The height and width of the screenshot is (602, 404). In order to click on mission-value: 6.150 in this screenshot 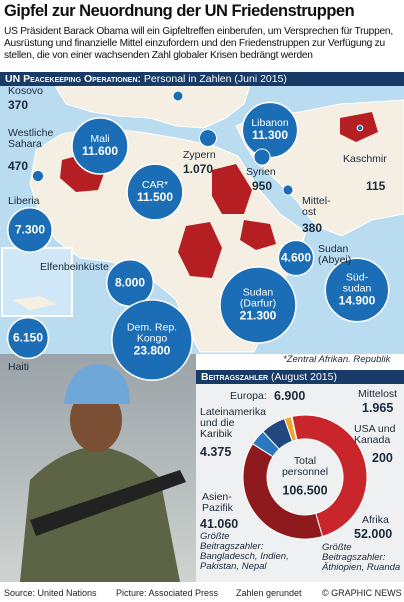, I will do `click(28, 337)`.